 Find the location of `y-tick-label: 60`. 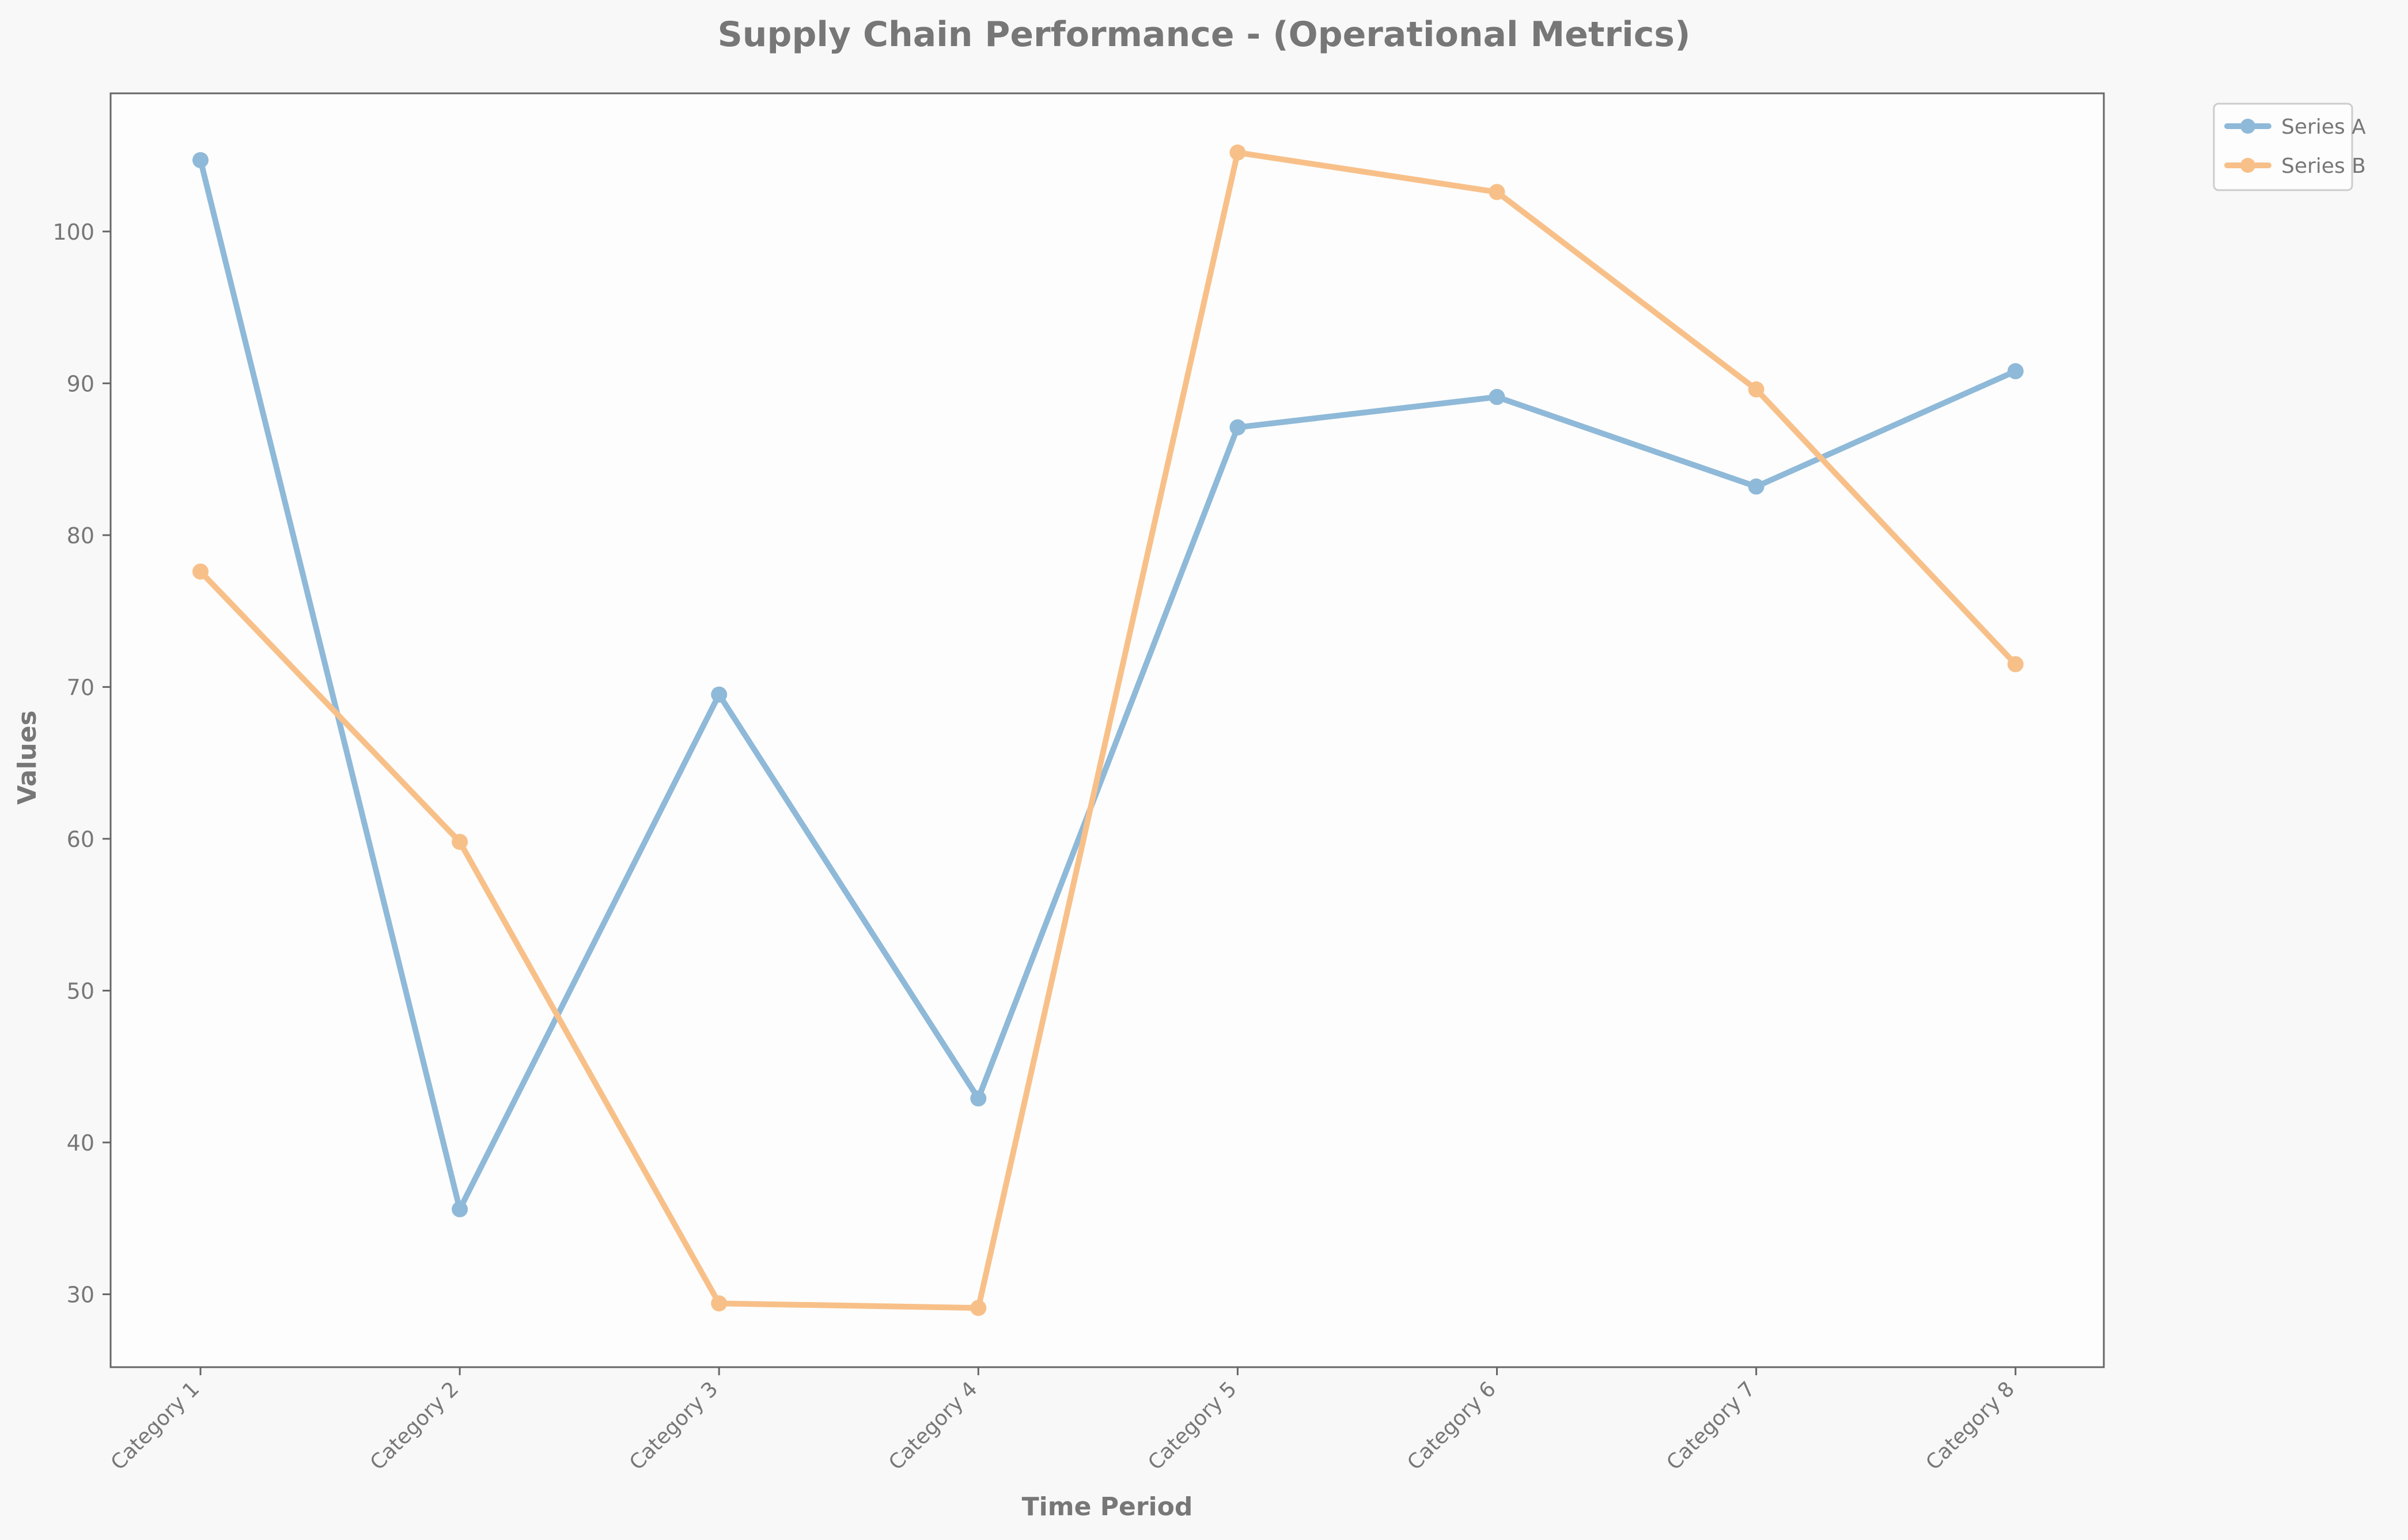

y-tick-label: 60 is located at coordinates (80, 840).